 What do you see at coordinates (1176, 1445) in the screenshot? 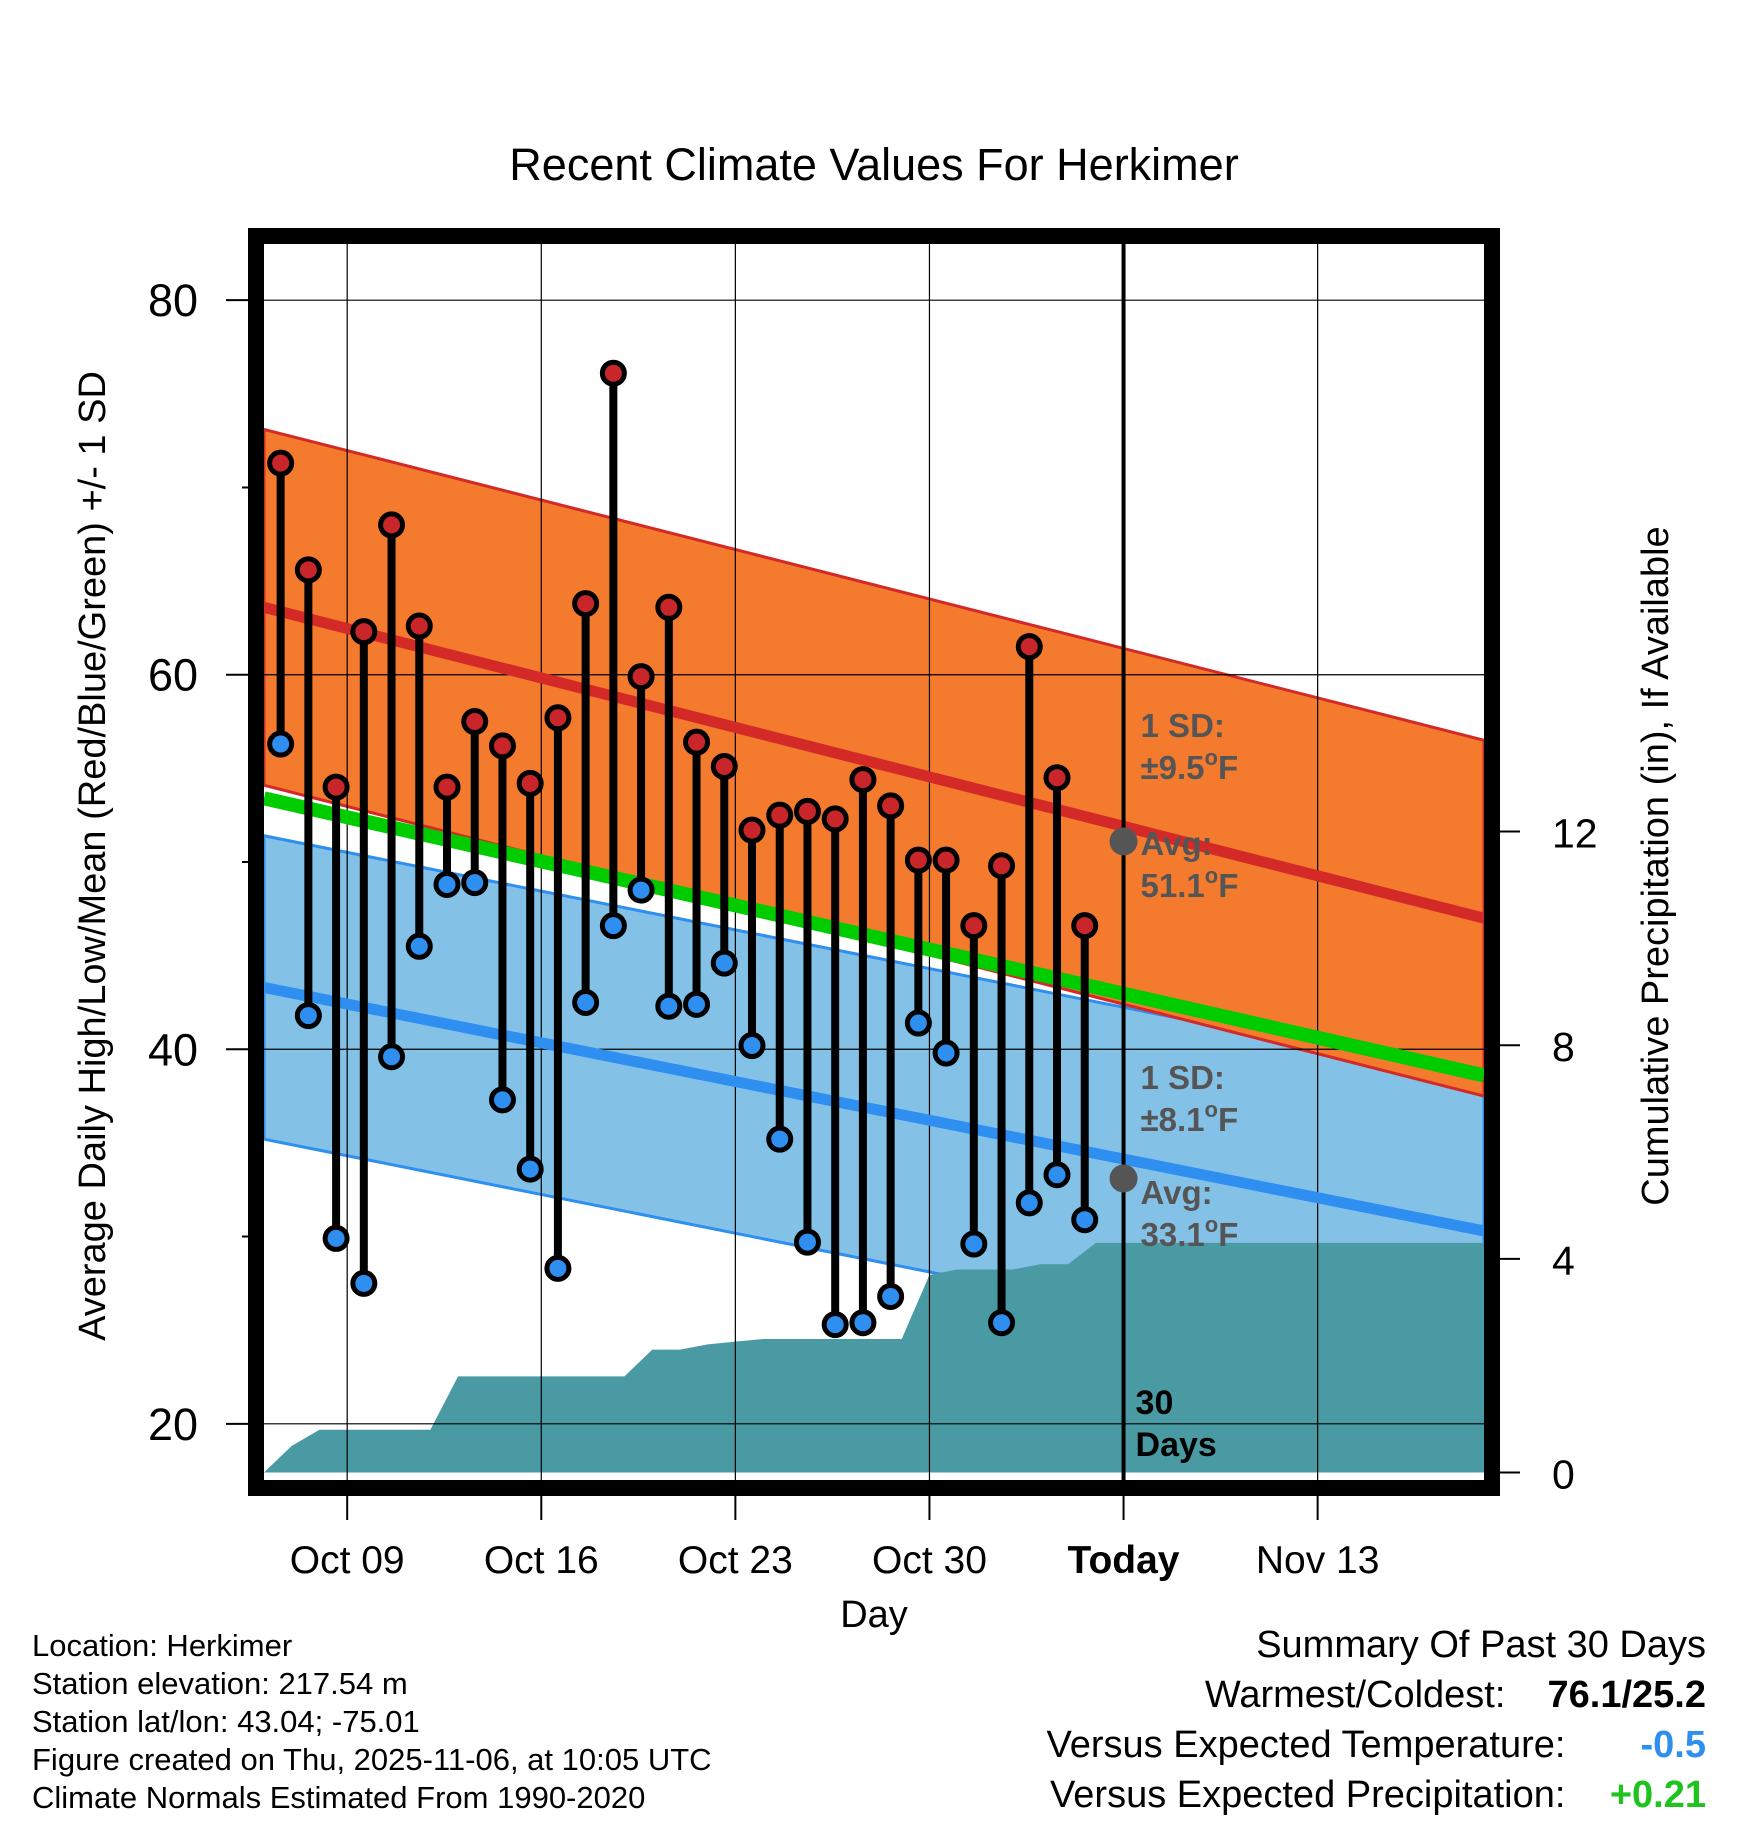
I see `days-unit-label: Days` at bounding box center [1176, 1445].